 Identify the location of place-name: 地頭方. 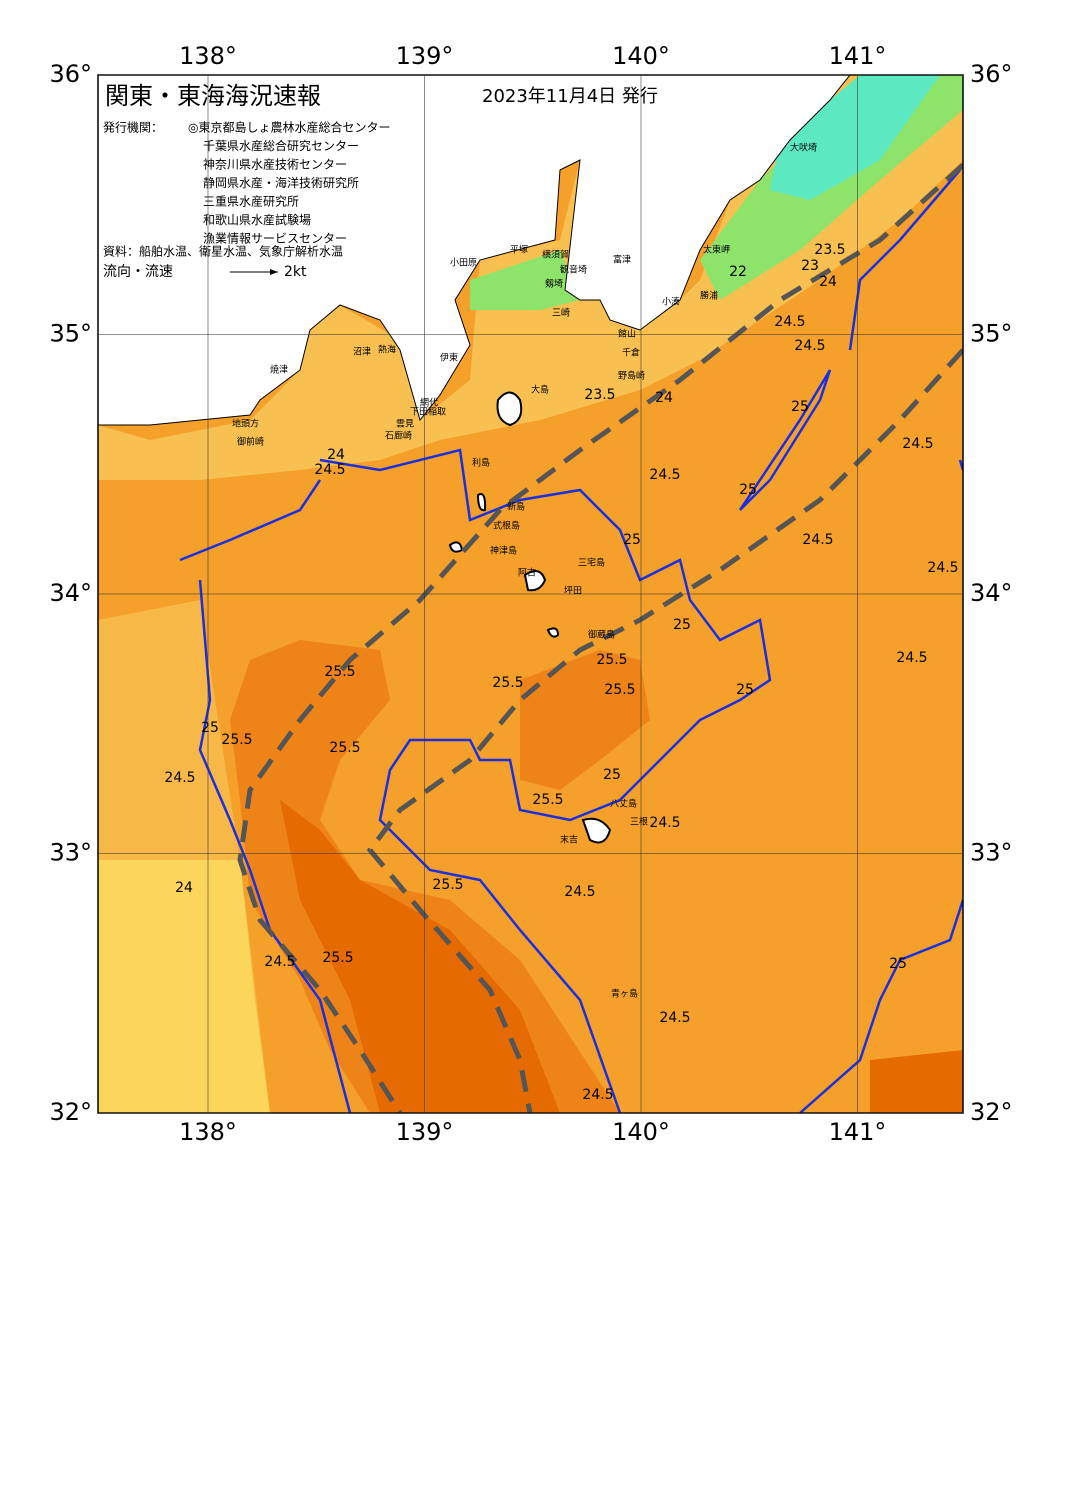
(245, 424).